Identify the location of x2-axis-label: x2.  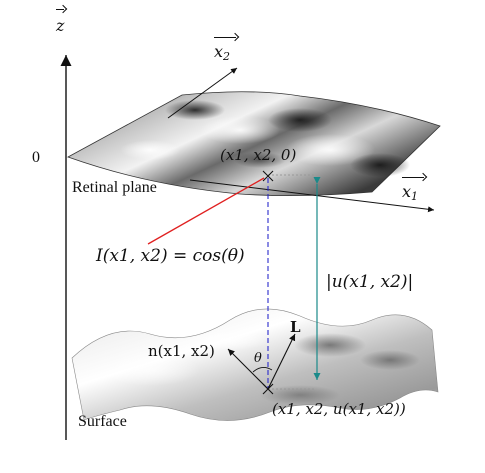
(225, 49).